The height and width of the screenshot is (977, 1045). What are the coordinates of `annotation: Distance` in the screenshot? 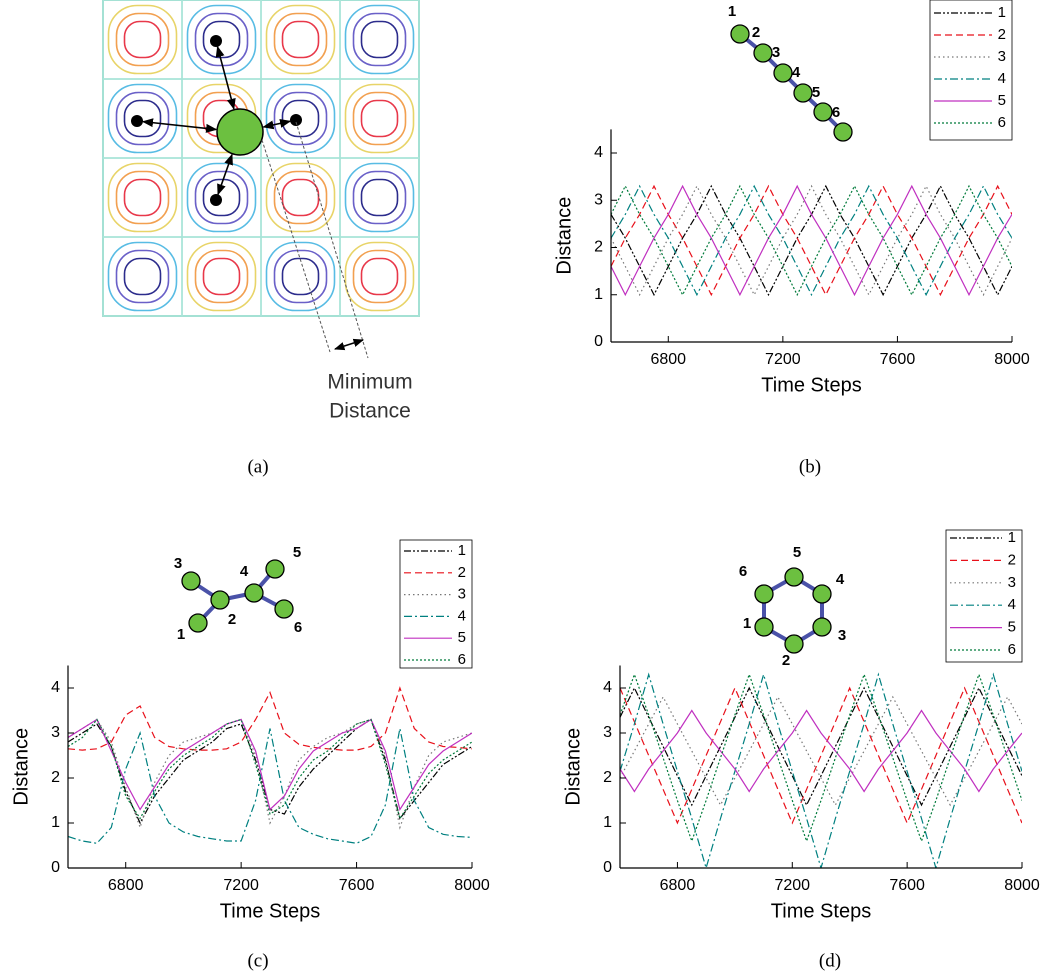 It's located at (370, 411).